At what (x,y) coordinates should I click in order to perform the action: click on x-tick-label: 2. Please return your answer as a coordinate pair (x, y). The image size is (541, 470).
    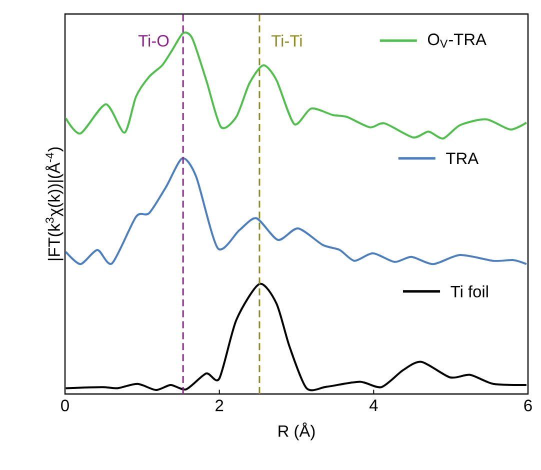
    Looking at the image, I should click on (220, 406).